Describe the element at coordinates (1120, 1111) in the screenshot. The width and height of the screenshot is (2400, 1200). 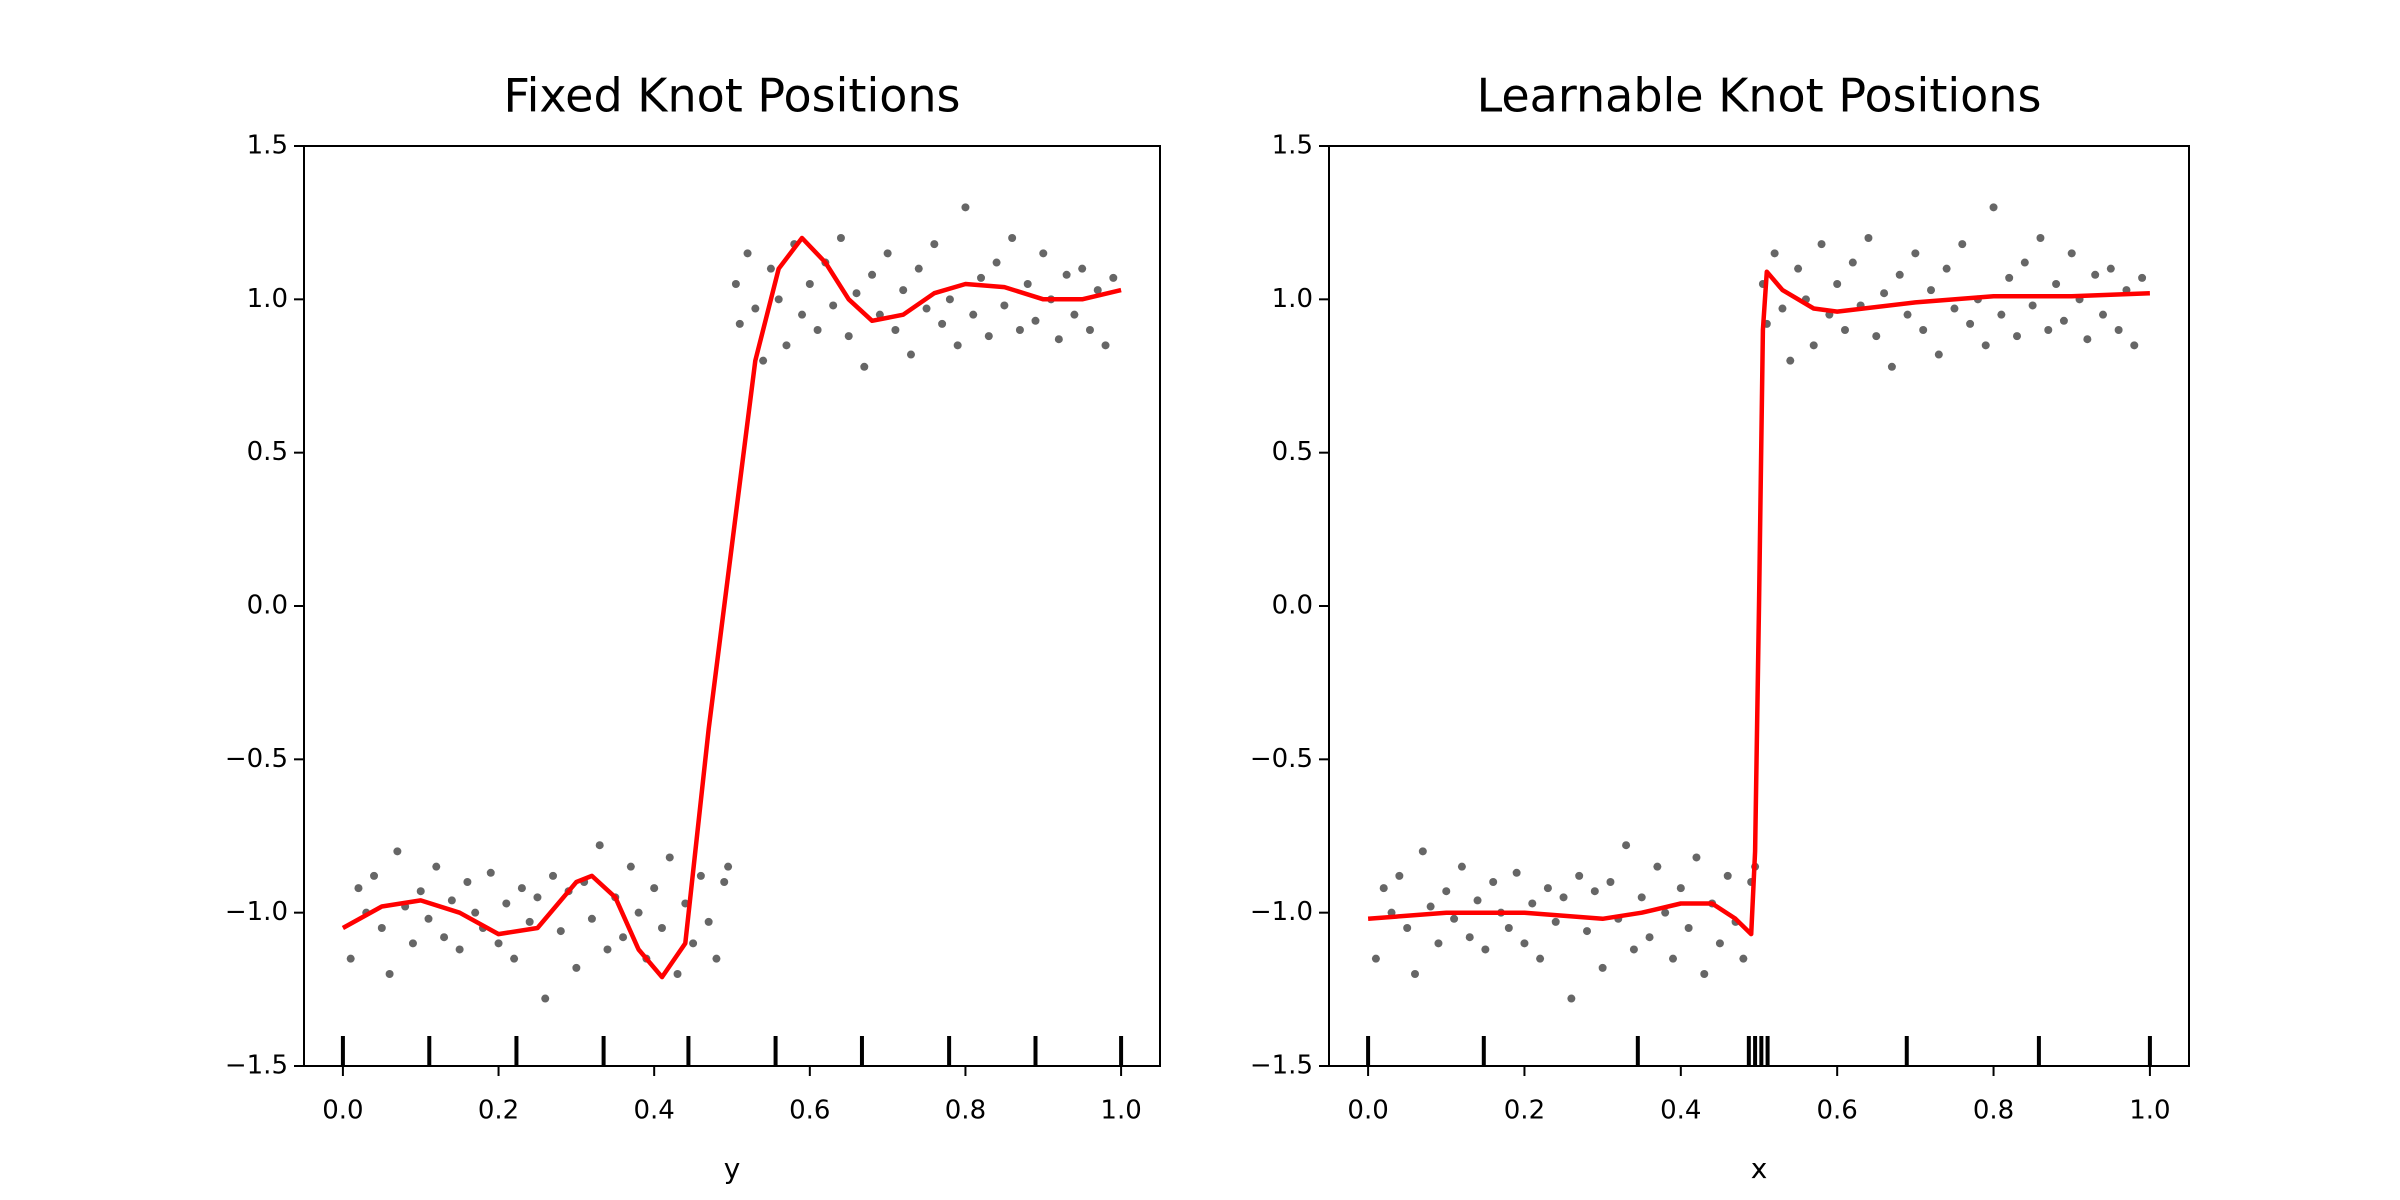
I see `x-tick-label: 1.0` at that location.